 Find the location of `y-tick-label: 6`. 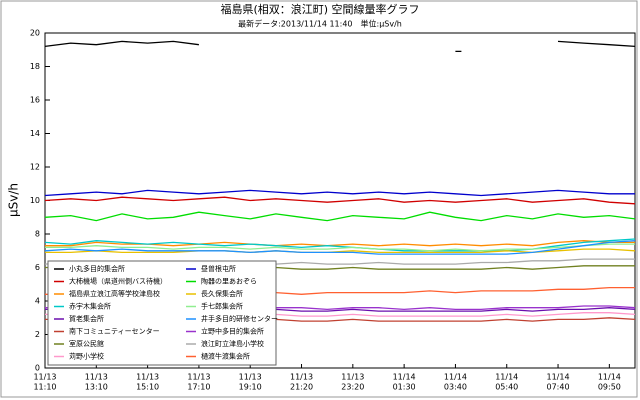

y-tick-label: 6 is located at coordinates (37, 267).